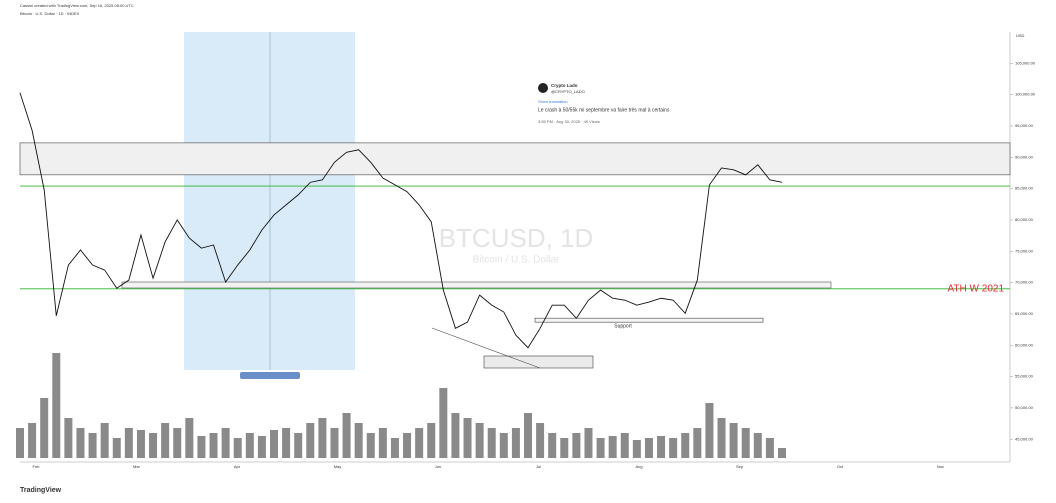 The width and height of the screenshot is (1056, 503). Describe the element at coordinates (538, 362) in the screenshot. I see `target-box` at that location.